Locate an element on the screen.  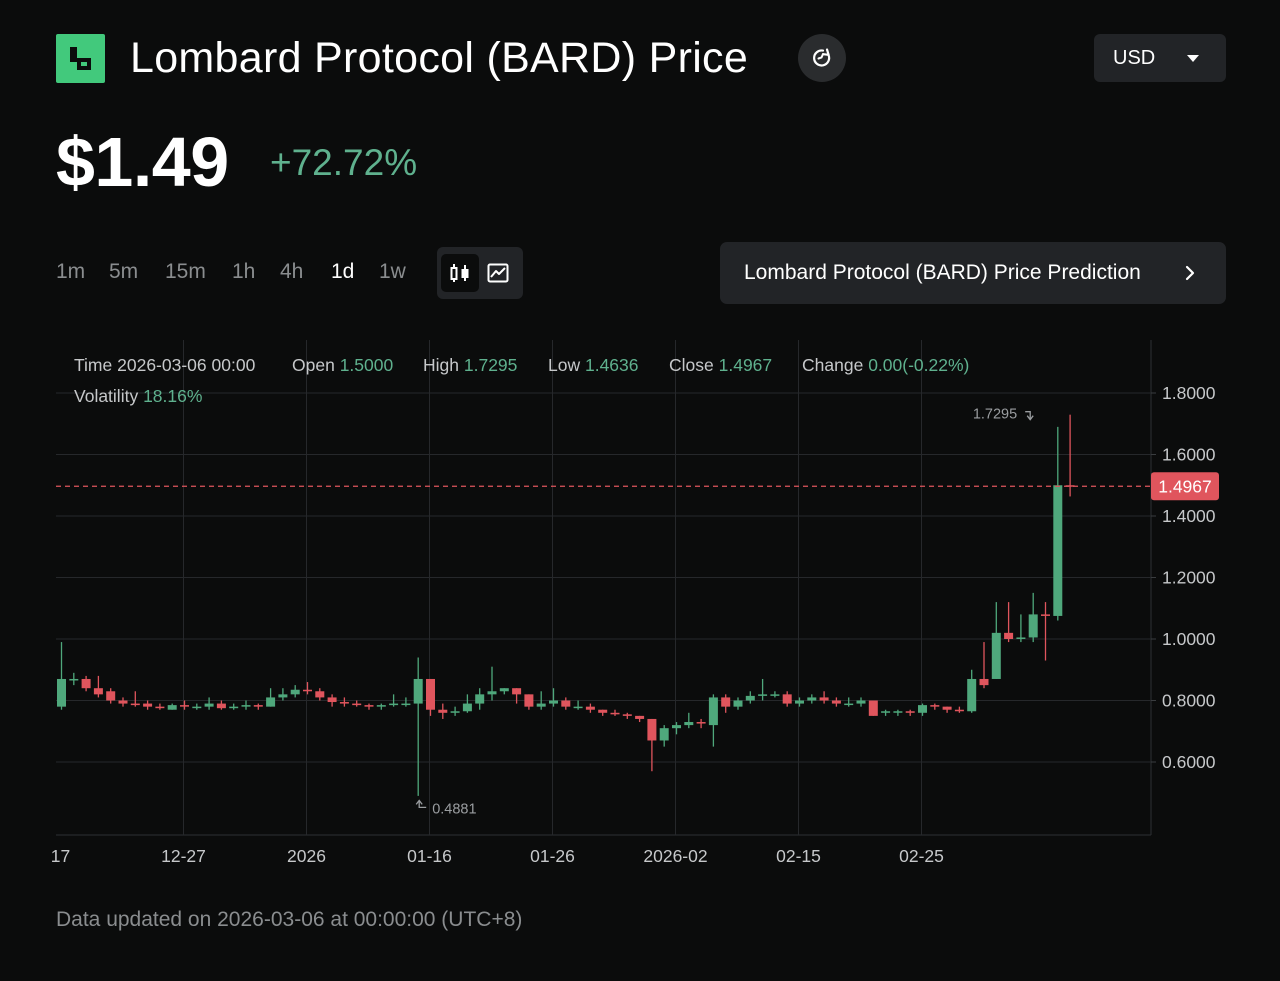
chevron-right-icon is located at coordinates (1190, 273).